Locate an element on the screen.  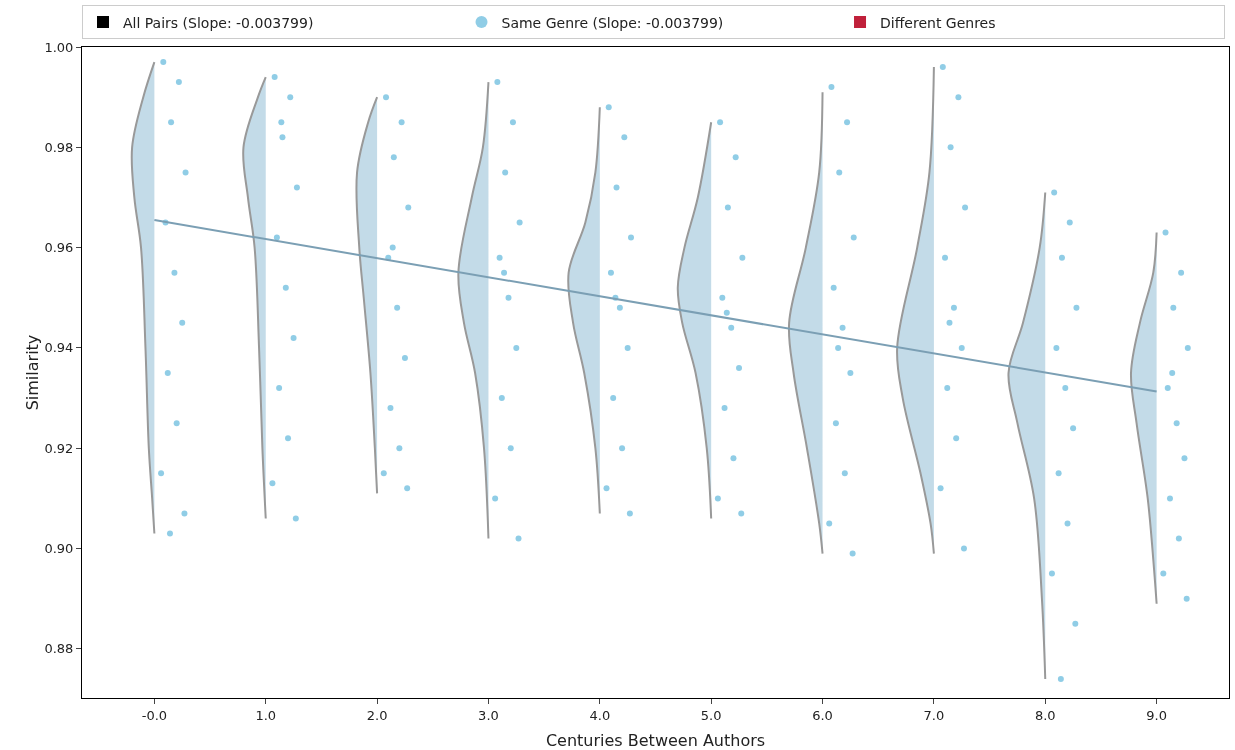
y-tick-label: 0.92 is located at coordinates (59, 448).